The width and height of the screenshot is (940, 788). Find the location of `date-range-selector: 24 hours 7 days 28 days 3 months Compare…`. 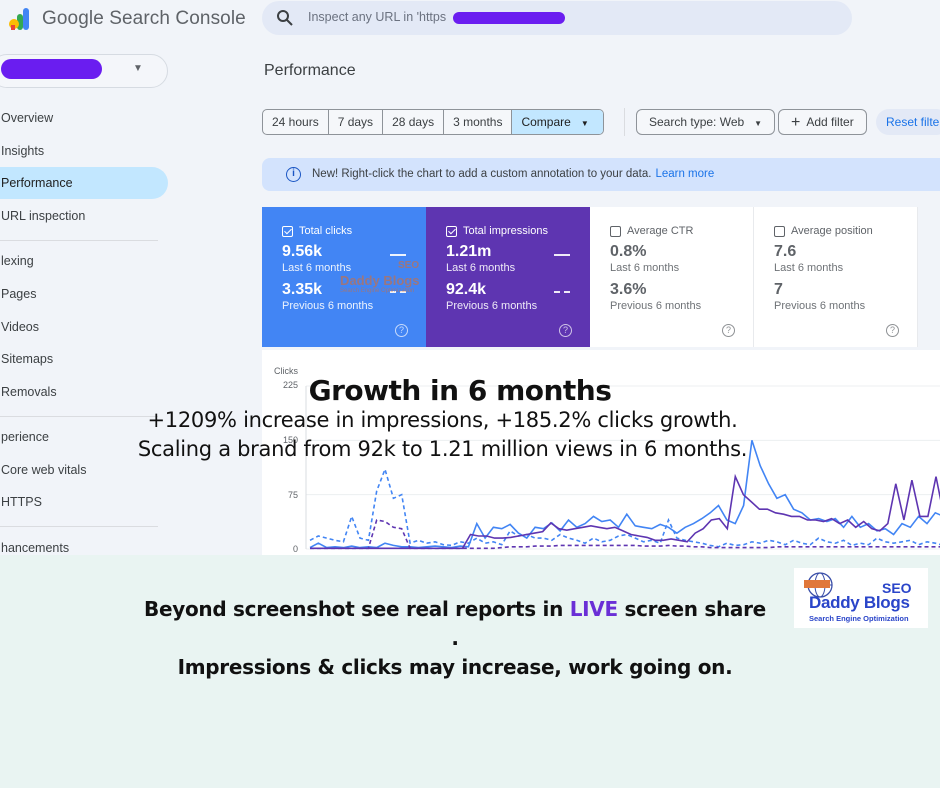

date-range-selector: 24 hours 7 days 28 days 3 months Compare… is located at coordinates (433, 122).